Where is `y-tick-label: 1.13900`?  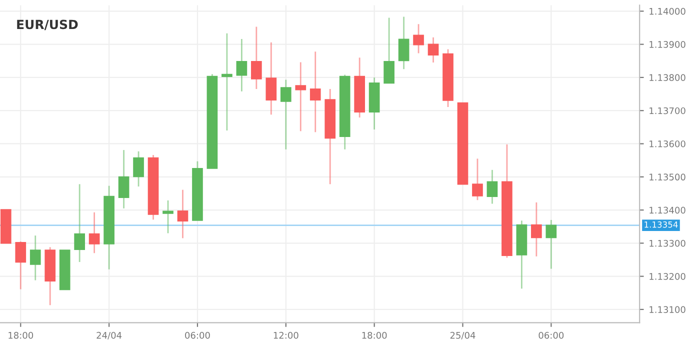
y-tick-label: 1.13900 is located at coordinates (668, 44).